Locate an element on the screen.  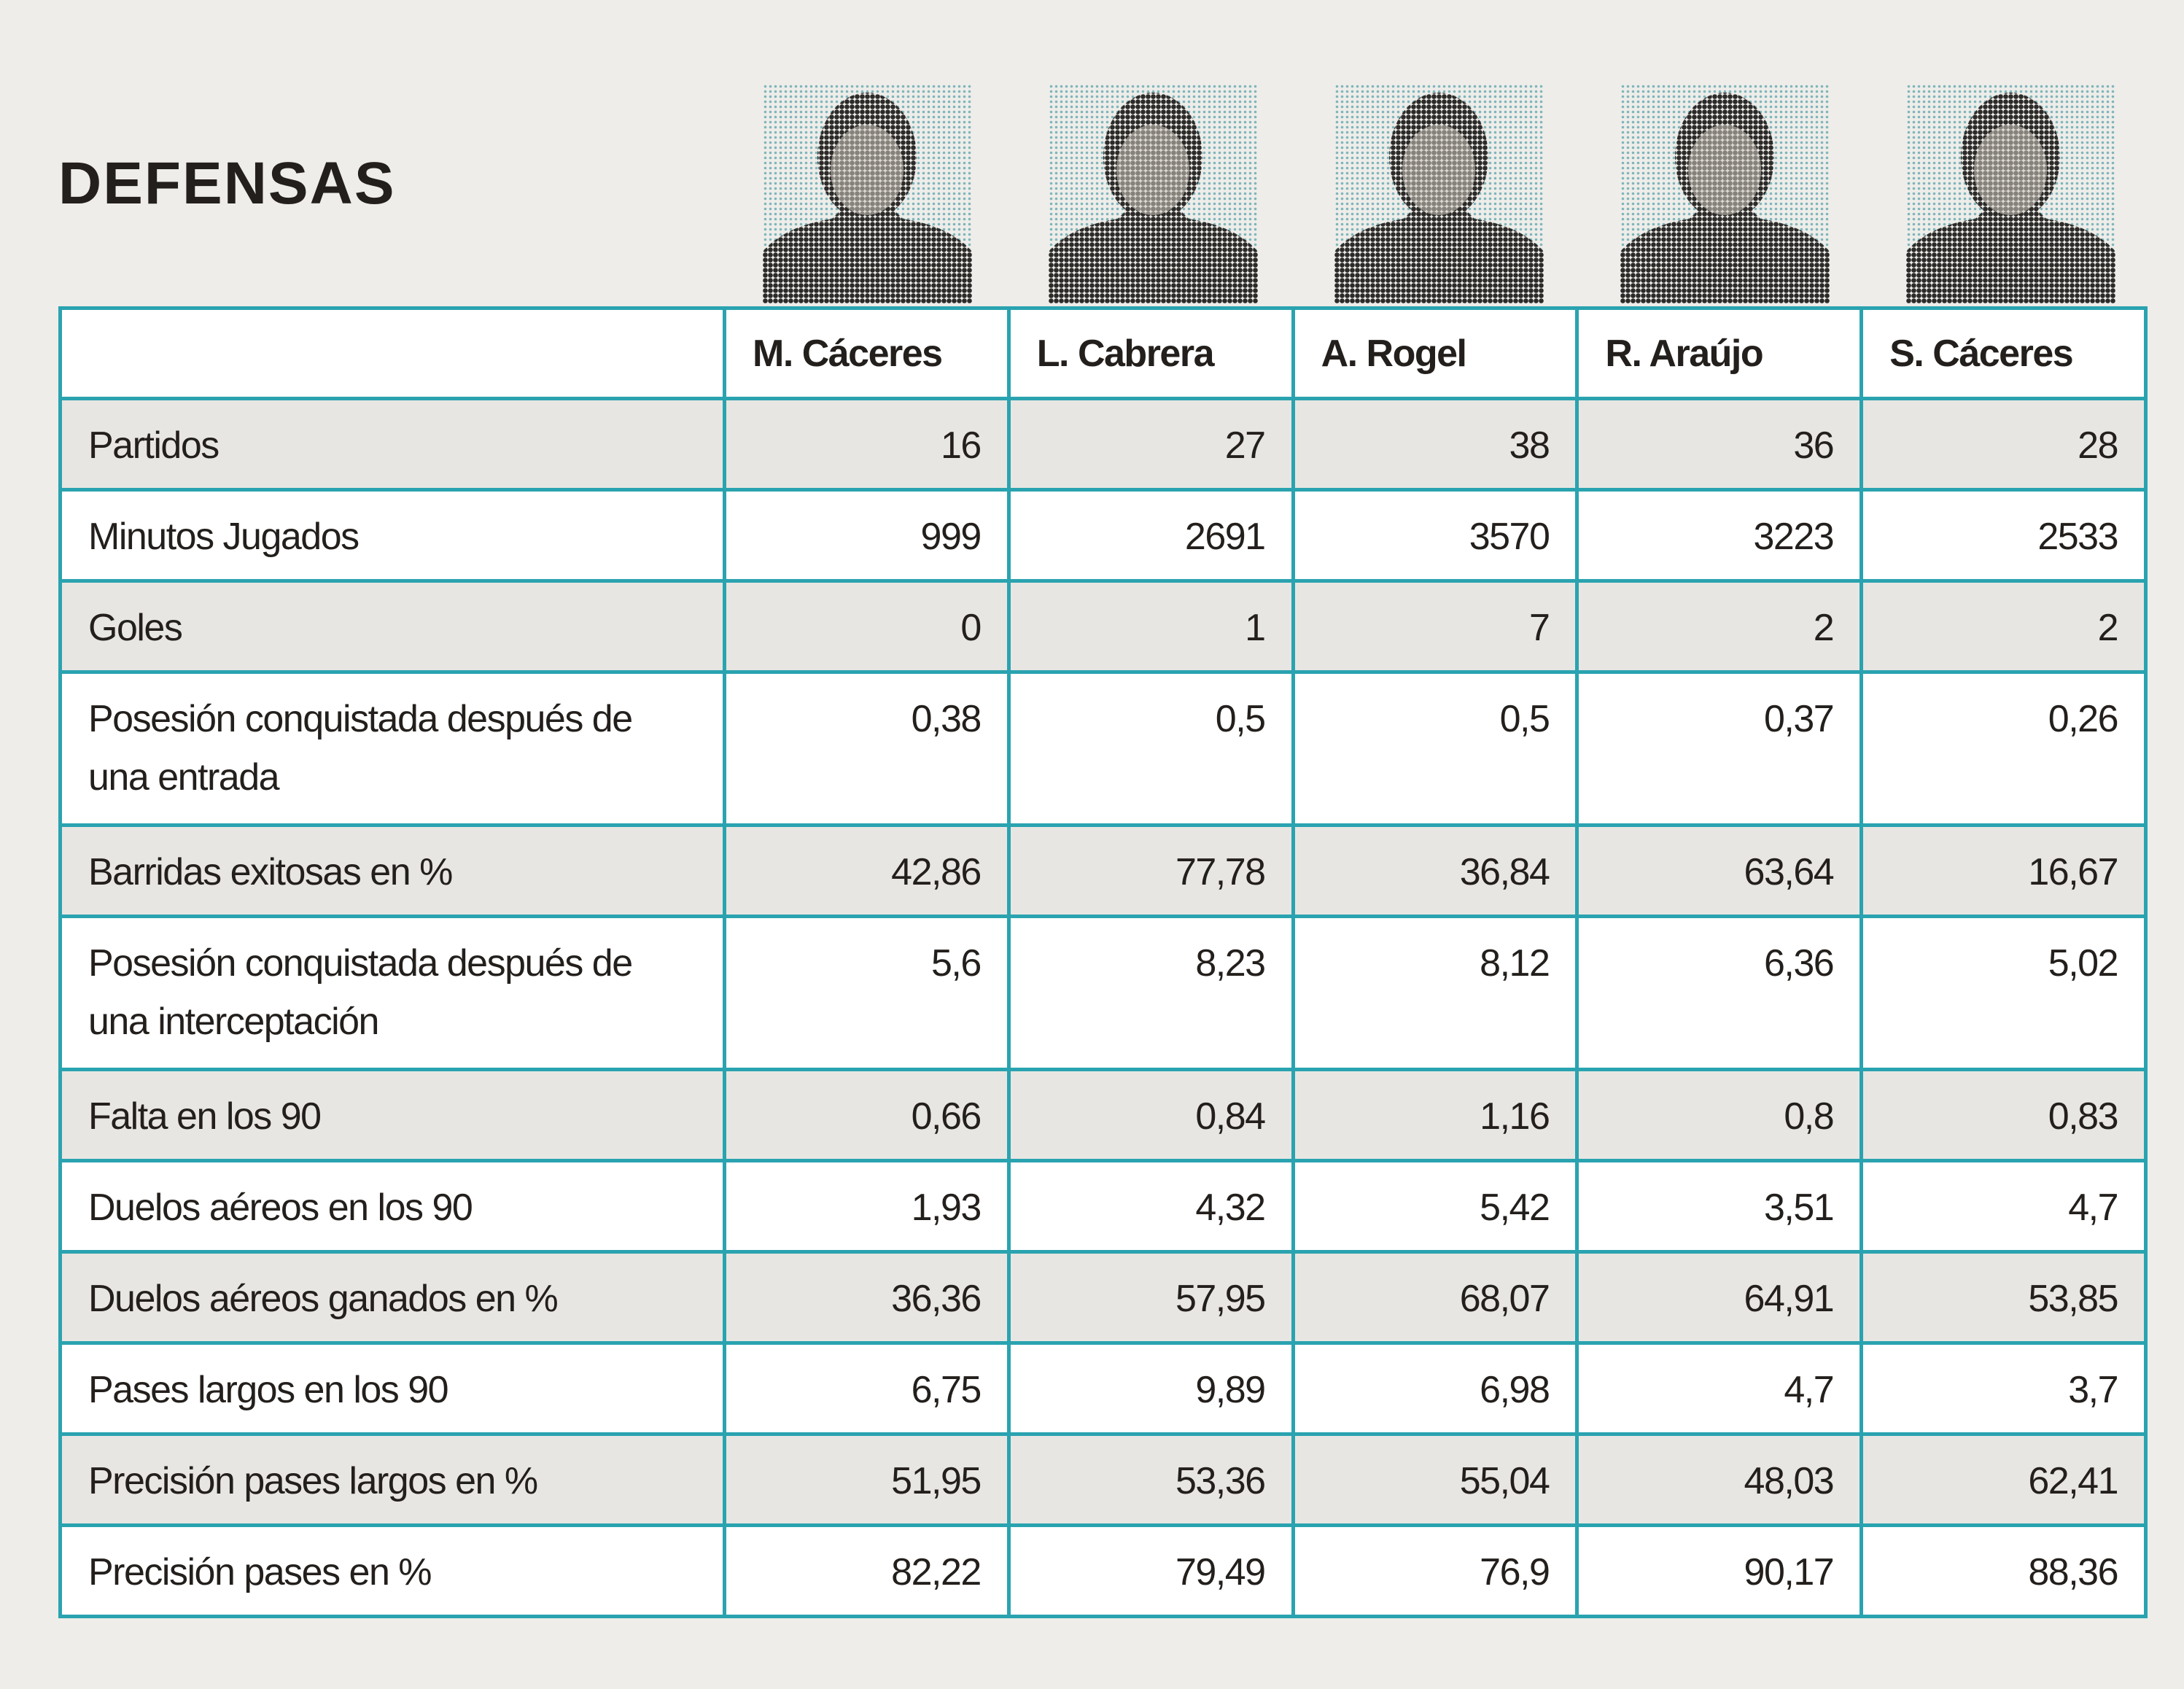
value-cell: 7 is located at coordinates (1435, 626).